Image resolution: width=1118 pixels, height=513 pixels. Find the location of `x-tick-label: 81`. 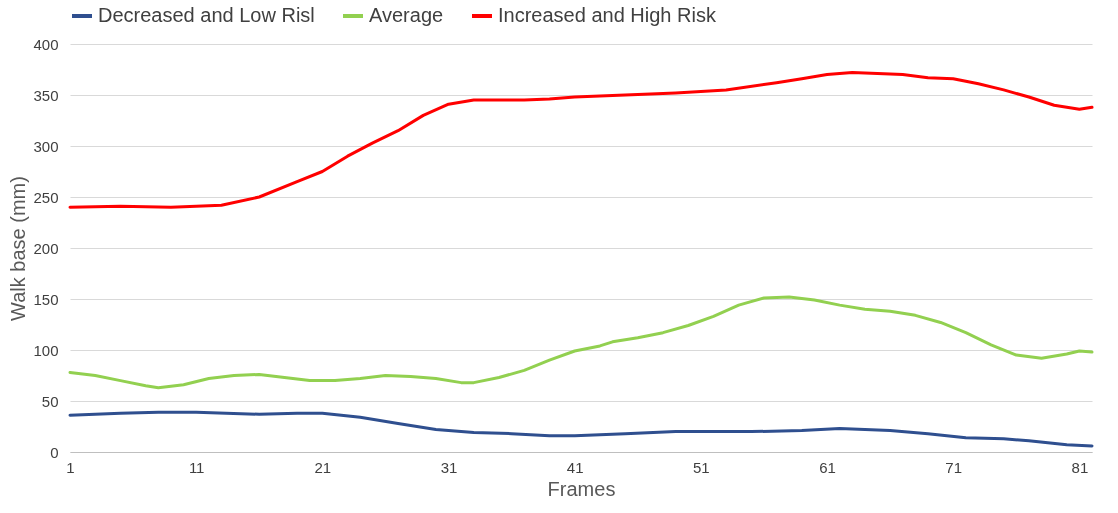

x-tick-label: 81 is located at coordinates (1080, 467).